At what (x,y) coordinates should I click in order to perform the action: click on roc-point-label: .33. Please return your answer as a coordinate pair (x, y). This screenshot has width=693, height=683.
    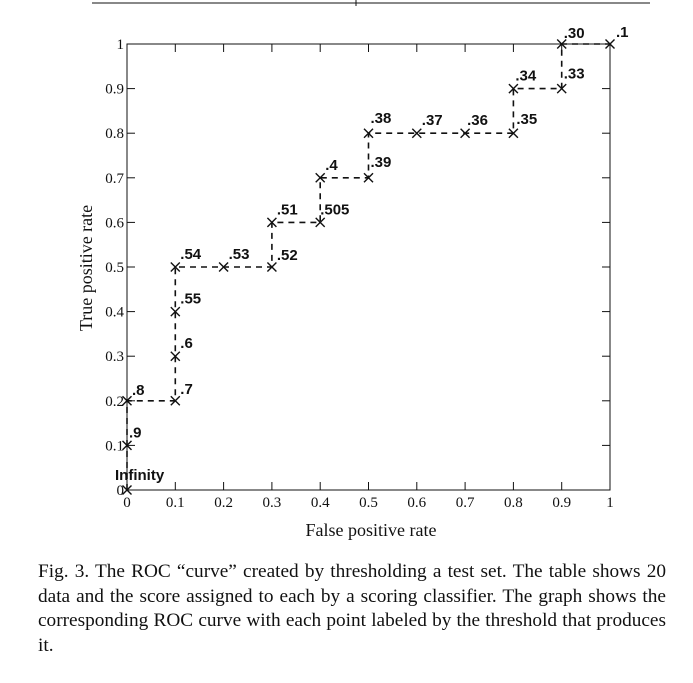
    Looking at the image, I should click on (574, 74).